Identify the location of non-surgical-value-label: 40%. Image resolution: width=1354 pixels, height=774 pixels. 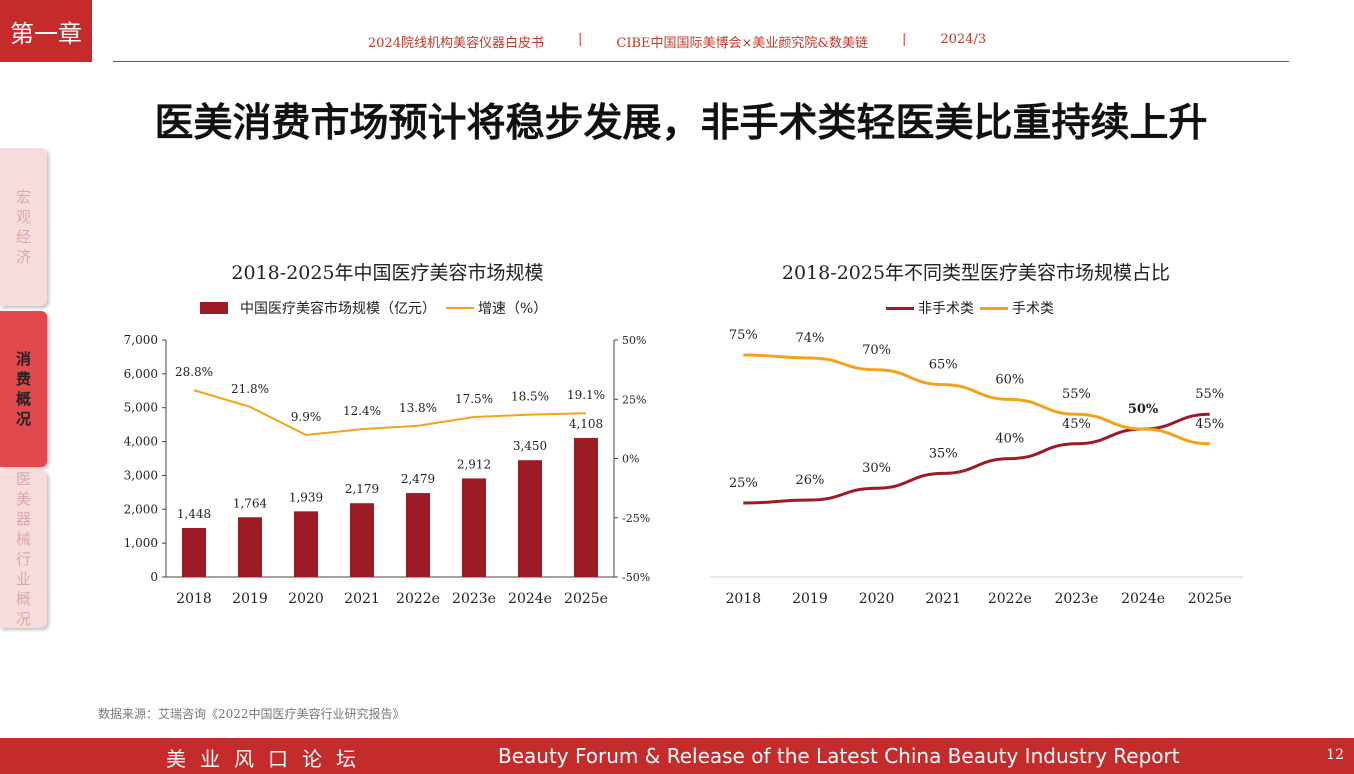
(1009, 439).